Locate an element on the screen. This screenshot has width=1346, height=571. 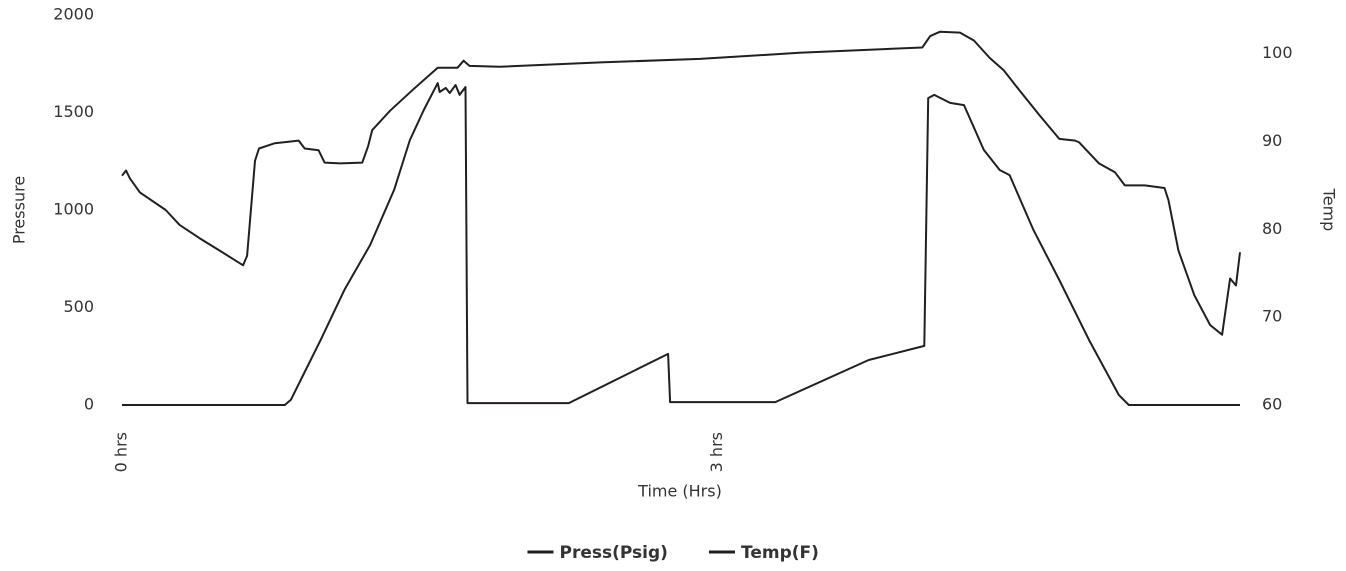
y-tick-label: 500 is located at coordinates (78, 306).